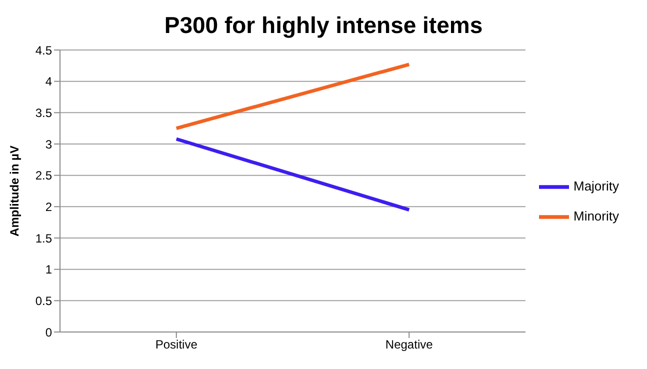 The height and width of the screenshot is (369, 647). Describe the element at coordinates (323, 25) in the screenshot. I see `chart-title: P300 for highly intense items` at that location.